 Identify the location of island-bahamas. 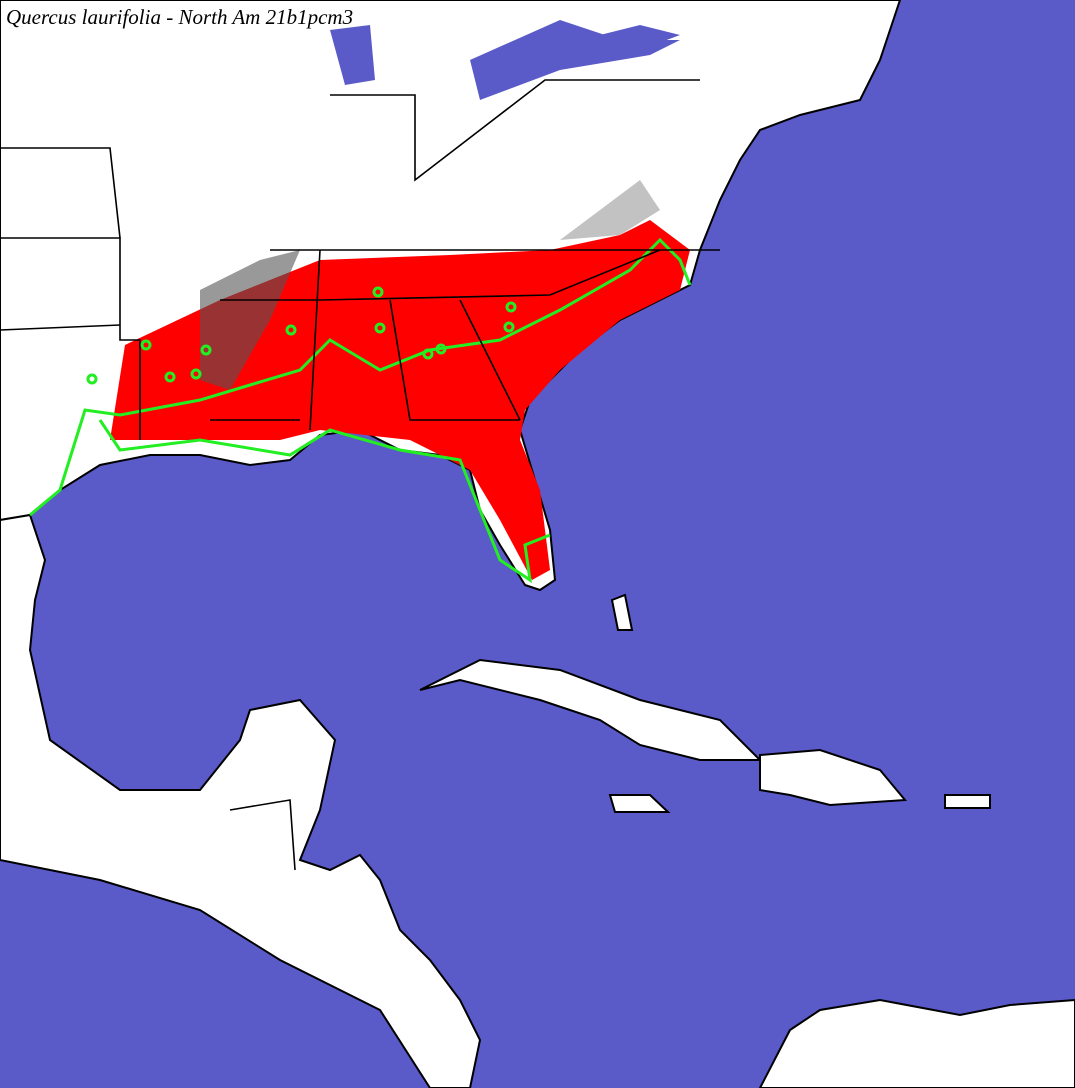
(622, 612).